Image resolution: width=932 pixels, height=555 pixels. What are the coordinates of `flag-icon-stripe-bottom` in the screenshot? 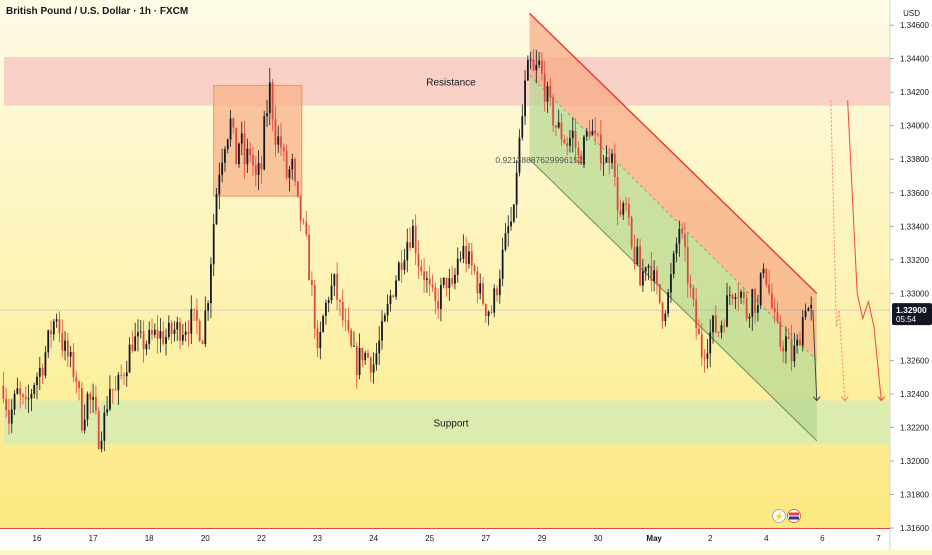 It's located at (794, 518).